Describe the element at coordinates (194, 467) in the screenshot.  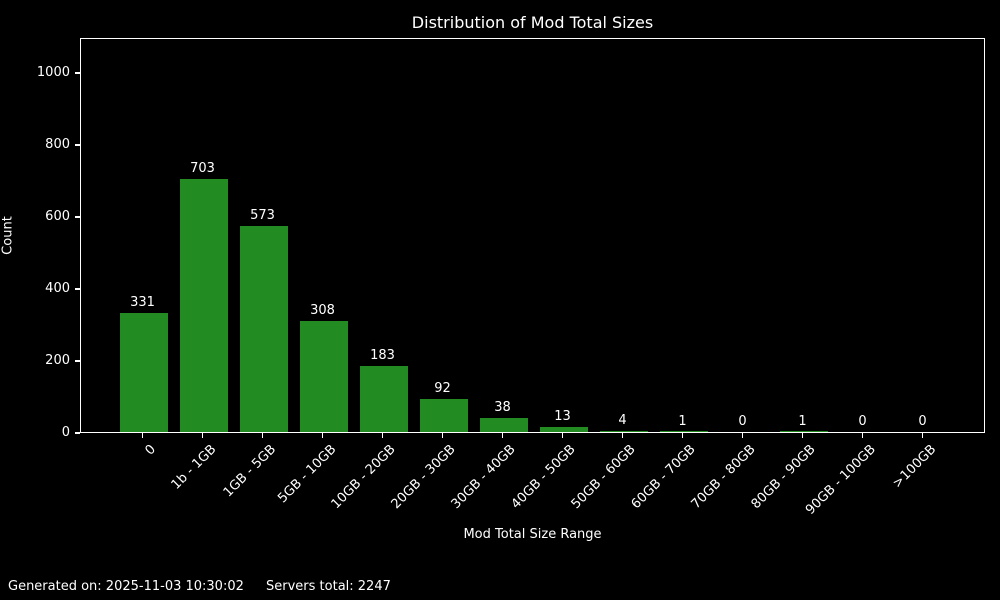
I see `x-tick-label: 1b - 1GB` at that location.